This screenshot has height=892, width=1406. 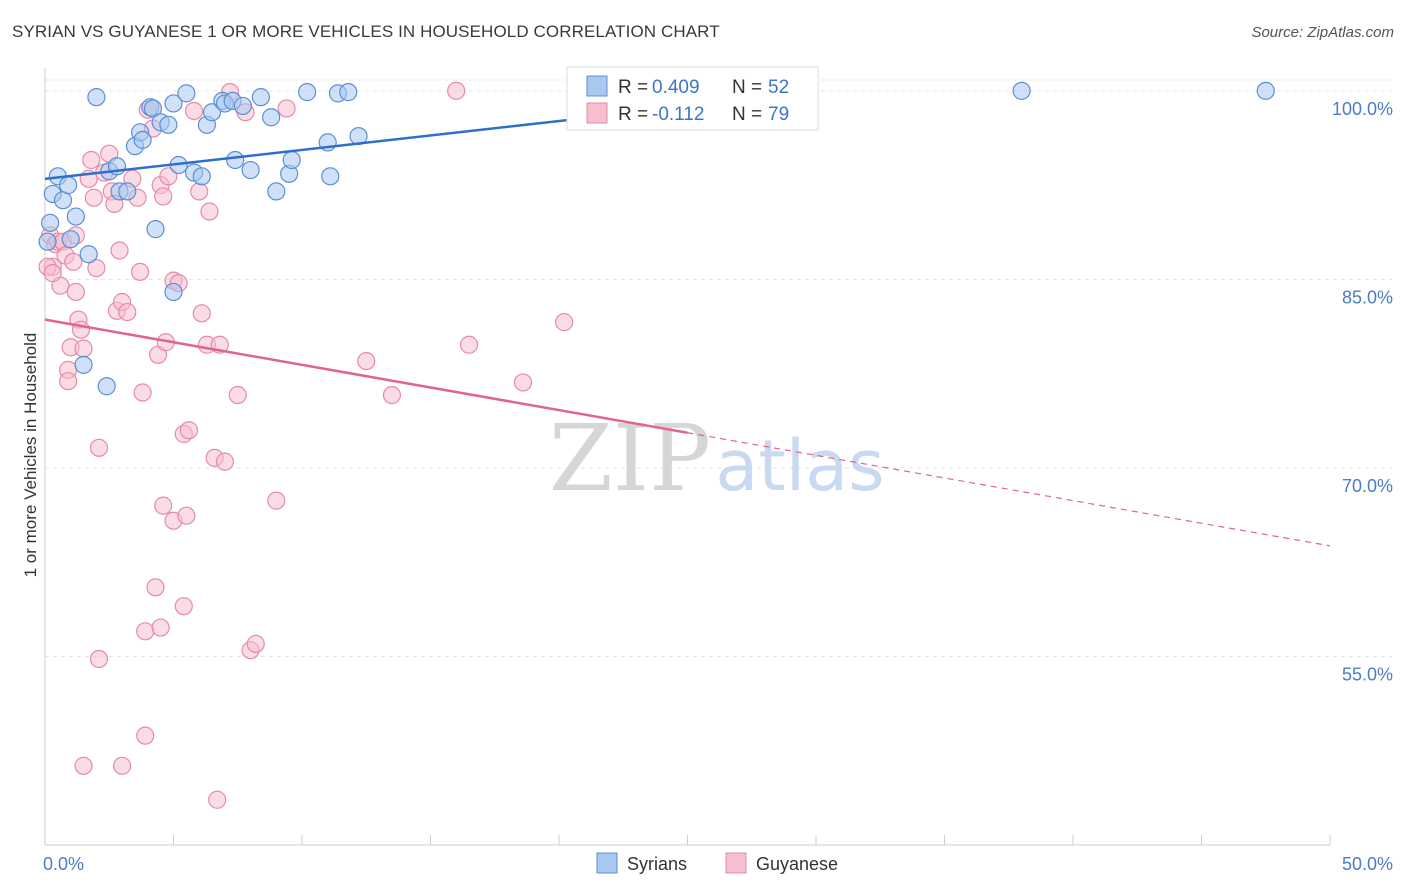 What do you see at coordinates (797, 864) in the screenshot?
I see `bottom-legend-guyanese-label: Guyanese` at bounding box center [797, 864].